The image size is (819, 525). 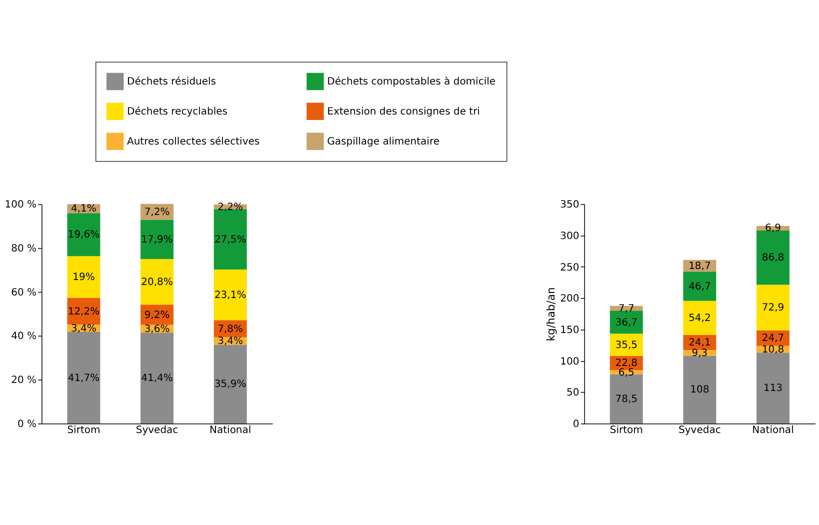 What do you see at coordinates (157, 329) in the screenshot?
I see `data-label: 3,6%` at bounding box center [157, 329].